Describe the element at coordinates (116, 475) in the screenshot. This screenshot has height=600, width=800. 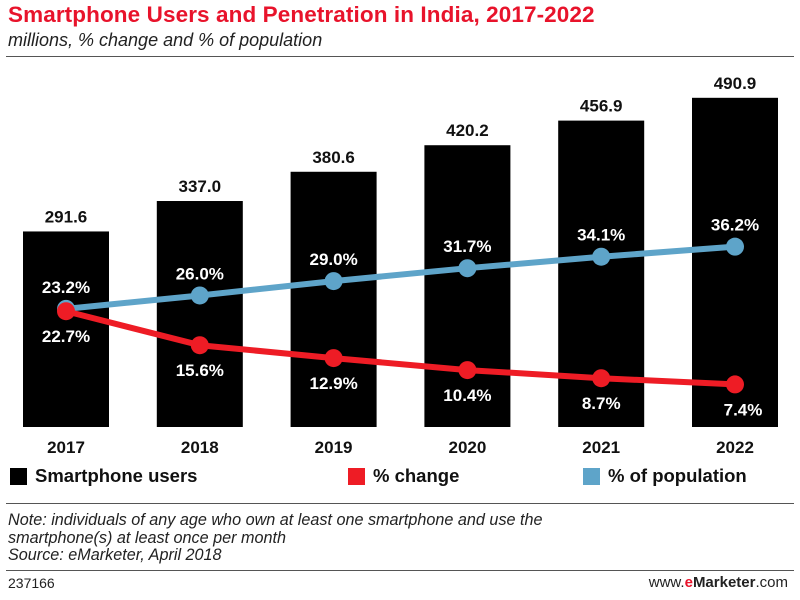
I see `legend-label-users: Smartphone users` at that location.